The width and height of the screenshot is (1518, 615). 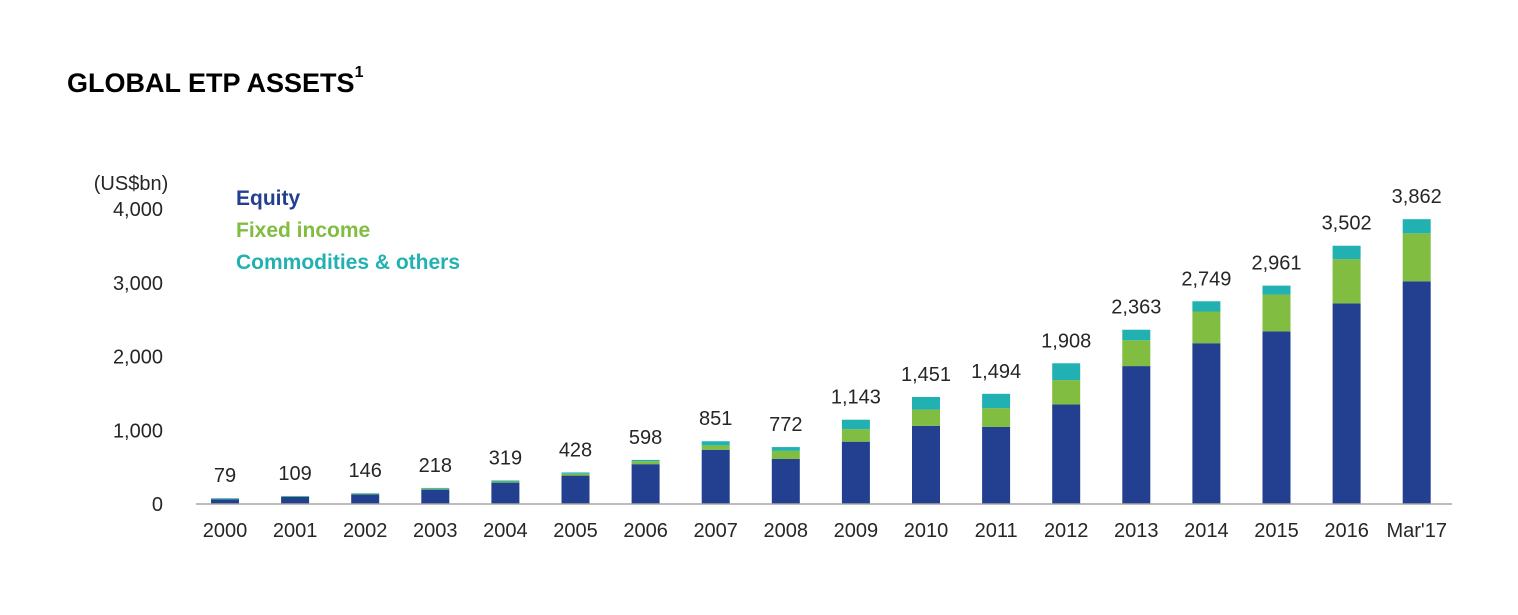 I want to click on y-tick-label: 1,000, so click(x=138, y=431).